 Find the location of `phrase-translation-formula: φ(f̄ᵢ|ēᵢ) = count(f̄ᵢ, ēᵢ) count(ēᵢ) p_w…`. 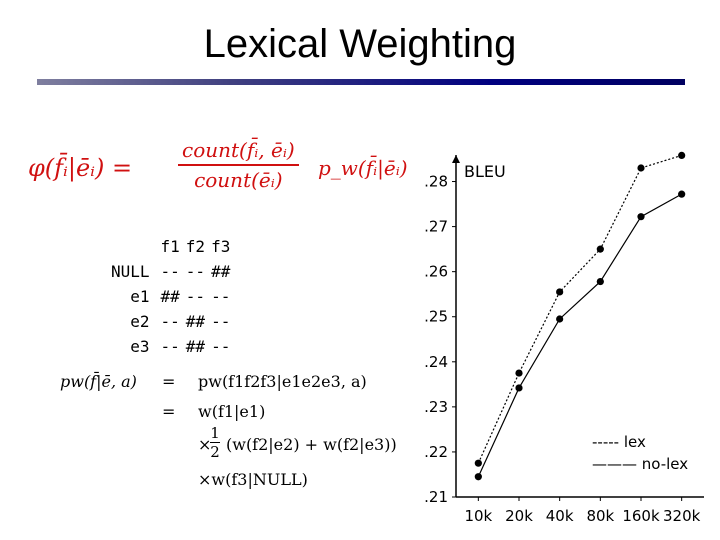

phrase-translation-formula: φ(f̄ᵢ|ēᵢ) = count(f̄ᵢ, ēᵢ) count(ēᵢ) p_w… is located at coordinates (218, 173).